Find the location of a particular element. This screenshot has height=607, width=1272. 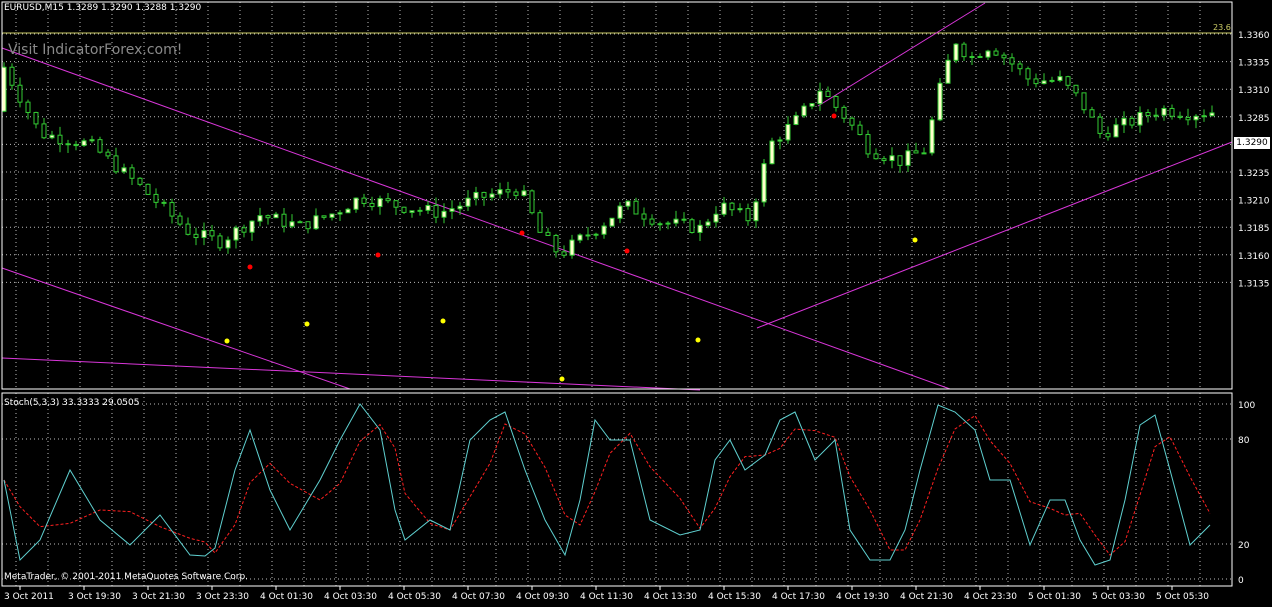

x-axis-tick: 4 Oct 07:30 is located at coordinates (478, 597).